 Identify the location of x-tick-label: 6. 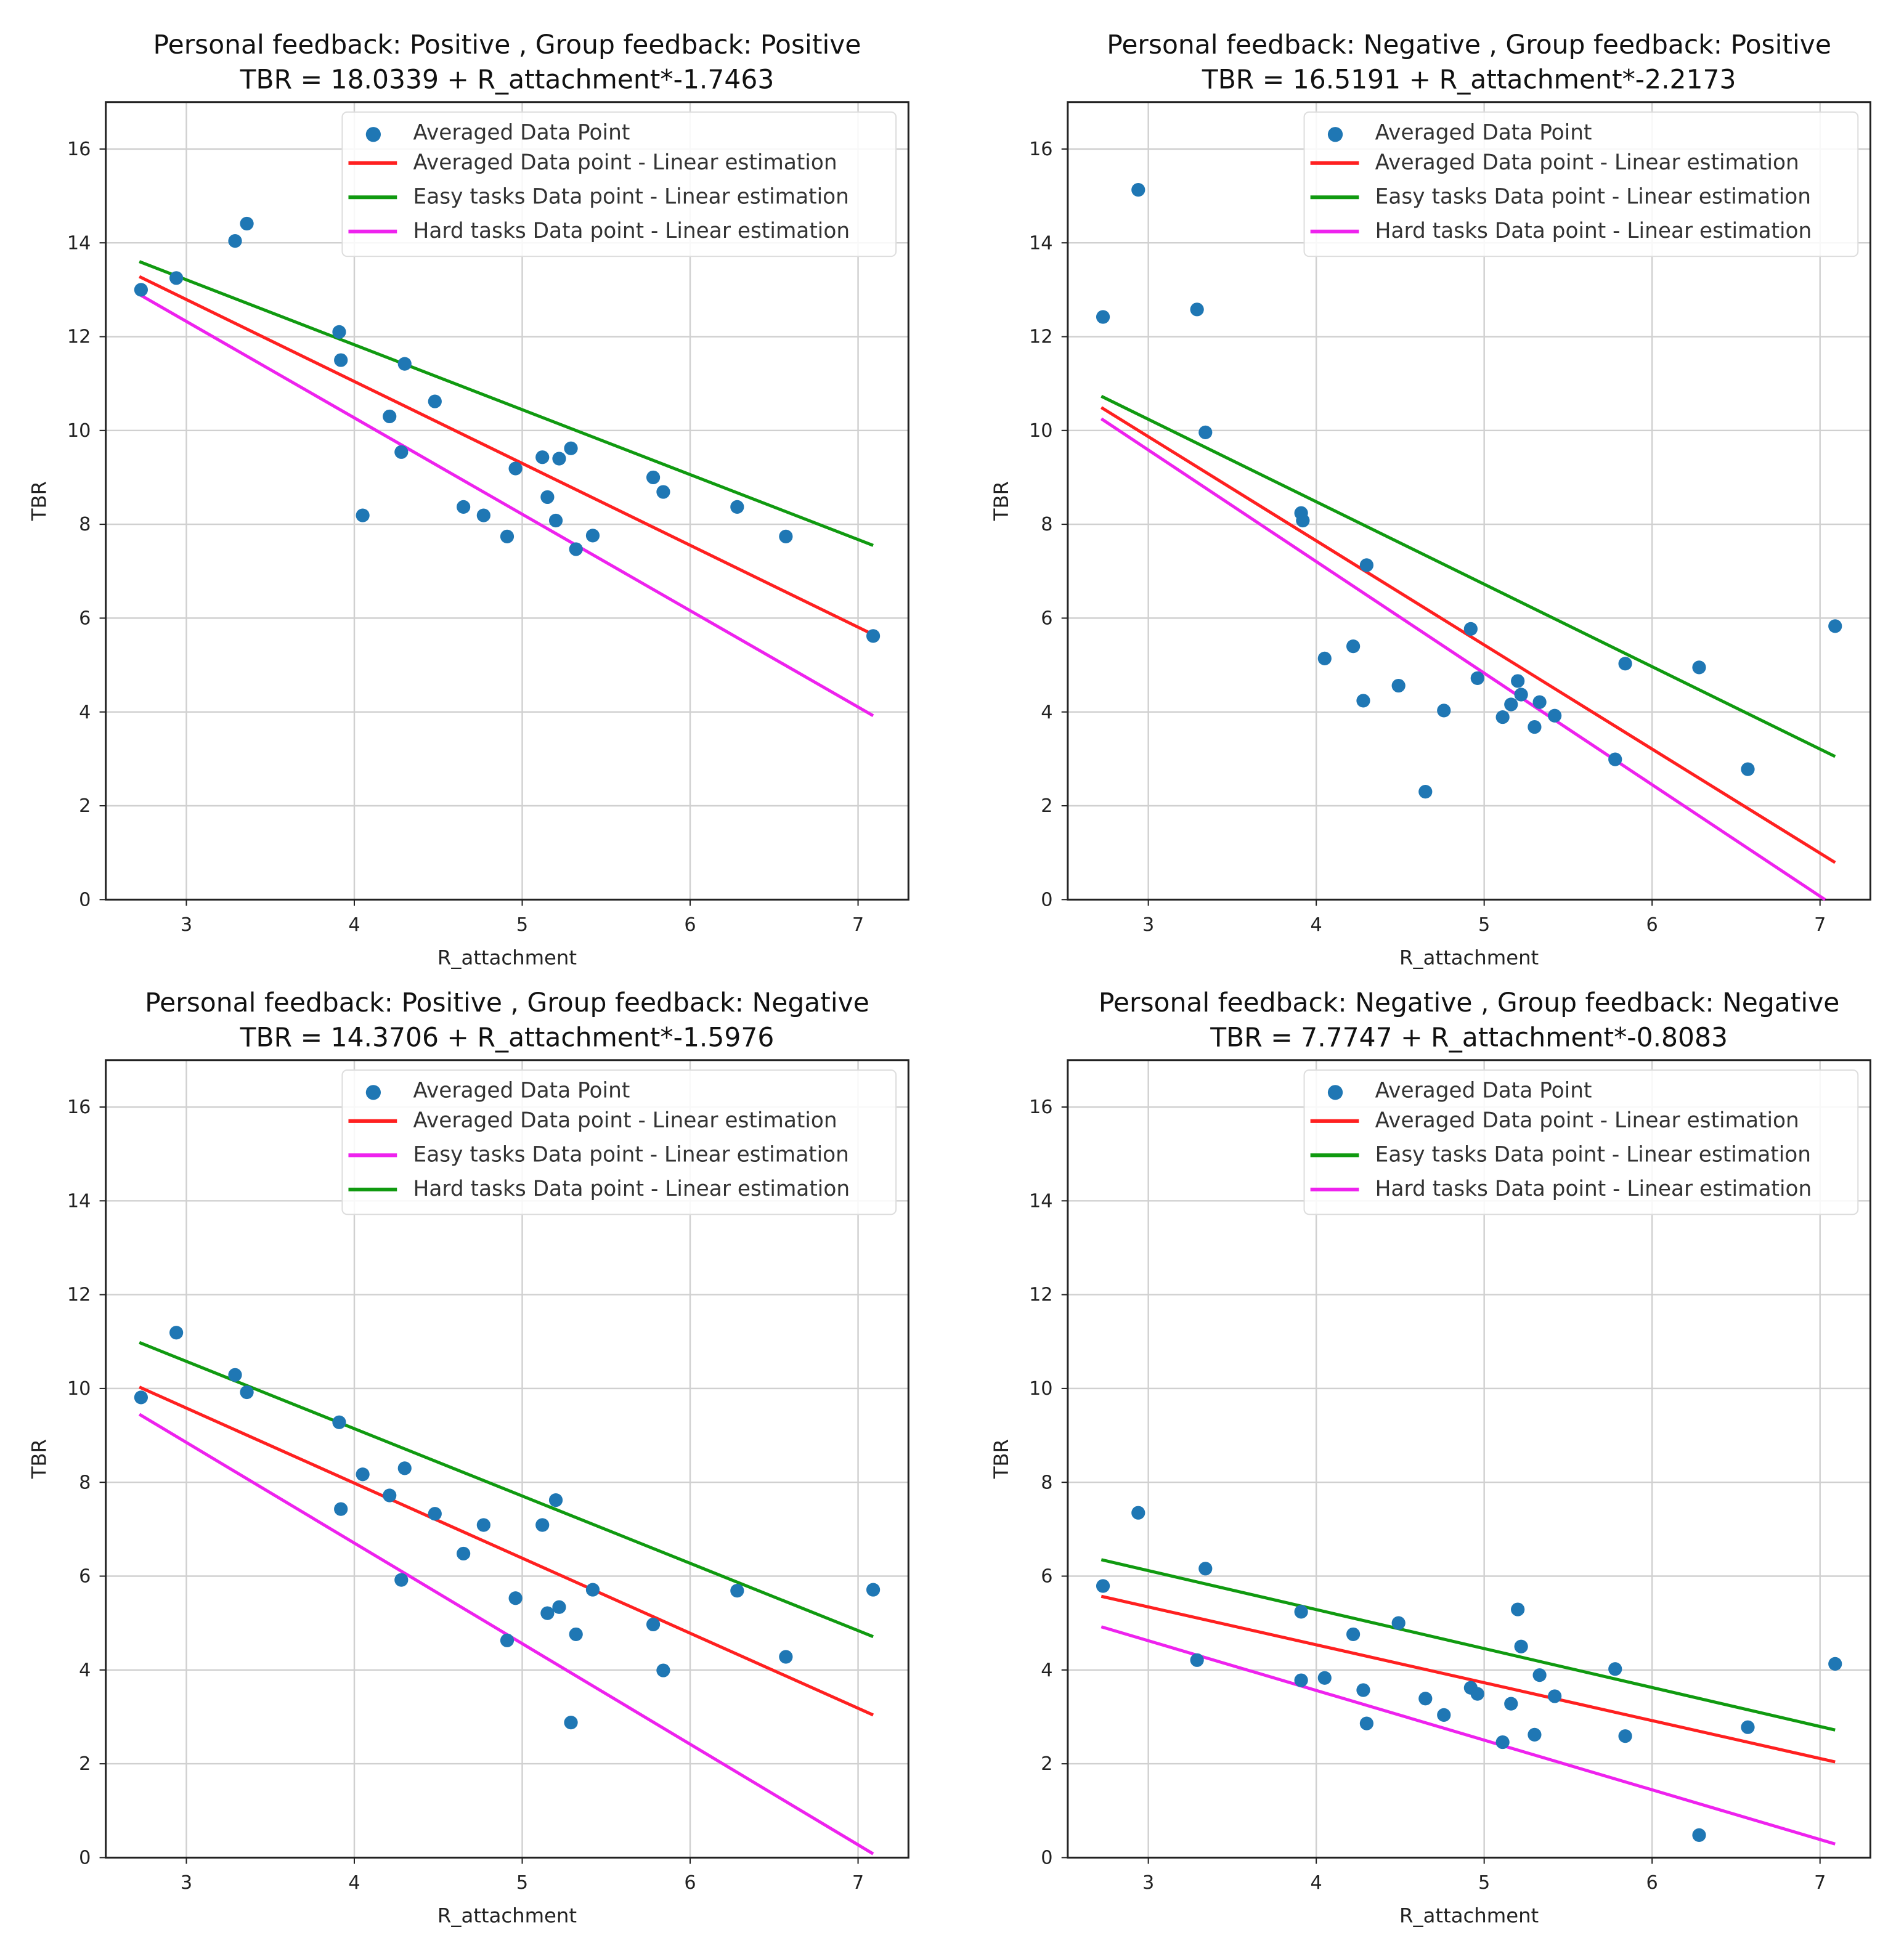
(690, 1883).